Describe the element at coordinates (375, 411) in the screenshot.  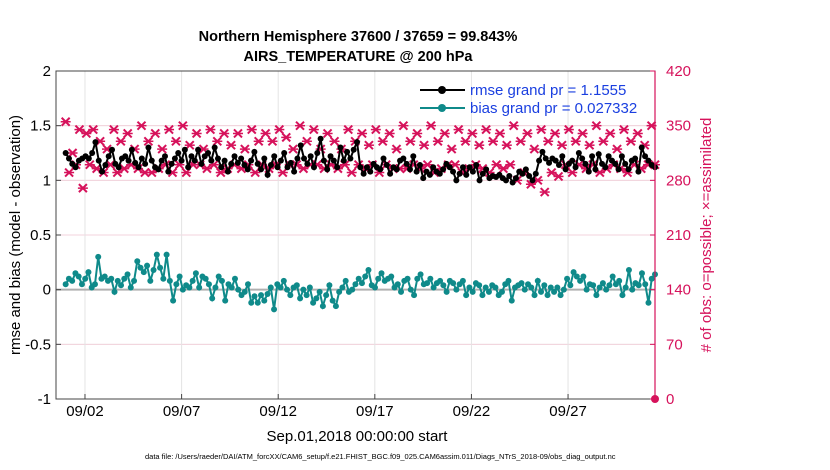
I see `x-tick-label: 09/17` at that location.